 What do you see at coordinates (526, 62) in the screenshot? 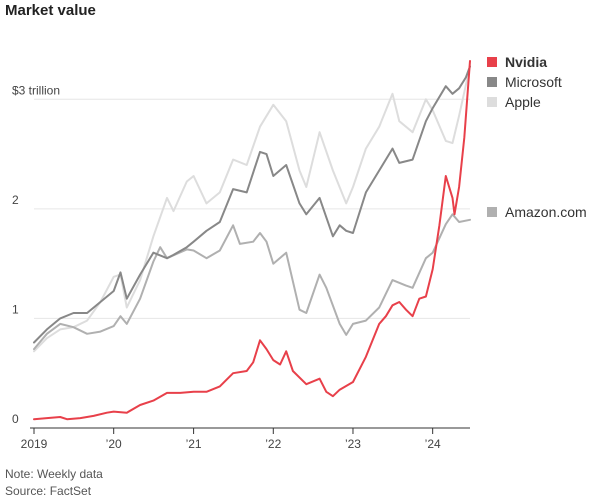
I see `nvidia-legend-label: Nvidia` at bounding box center [526, 62].